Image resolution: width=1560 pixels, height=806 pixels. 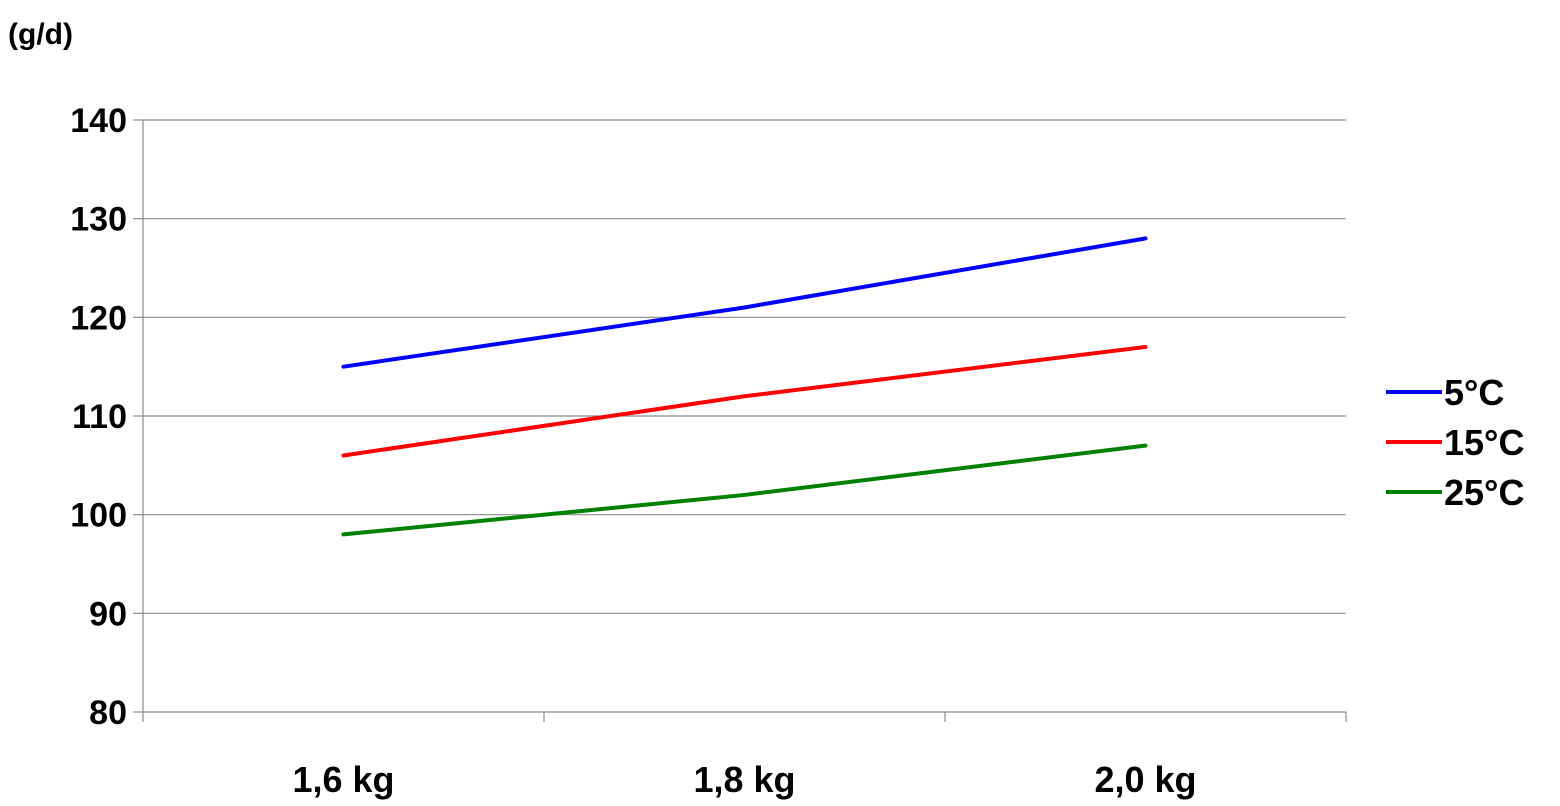 I want to click on y-tick-label: 90, so click(x=108, y=614).